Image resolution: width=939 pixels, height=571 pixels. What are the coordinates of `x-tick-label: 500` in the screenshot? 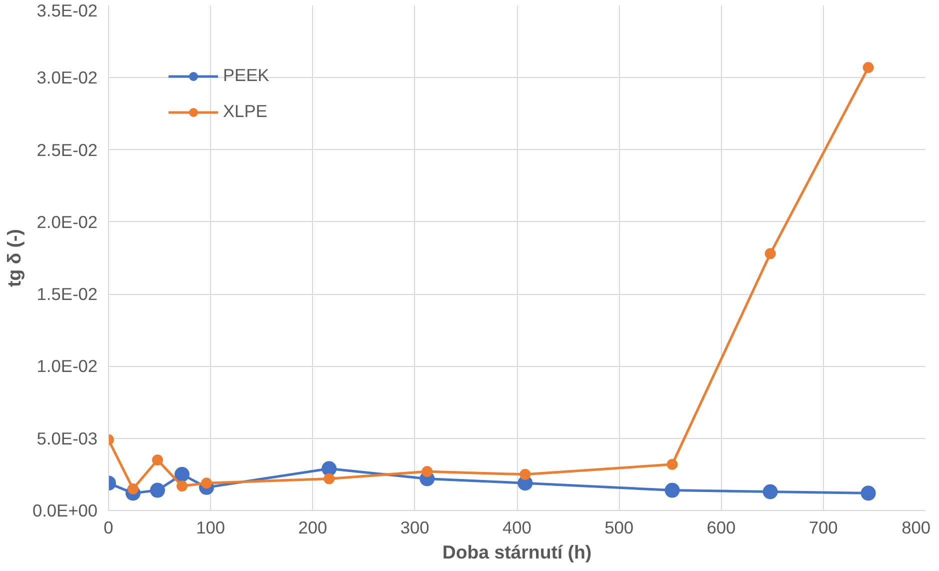 It's located at (619, 528).